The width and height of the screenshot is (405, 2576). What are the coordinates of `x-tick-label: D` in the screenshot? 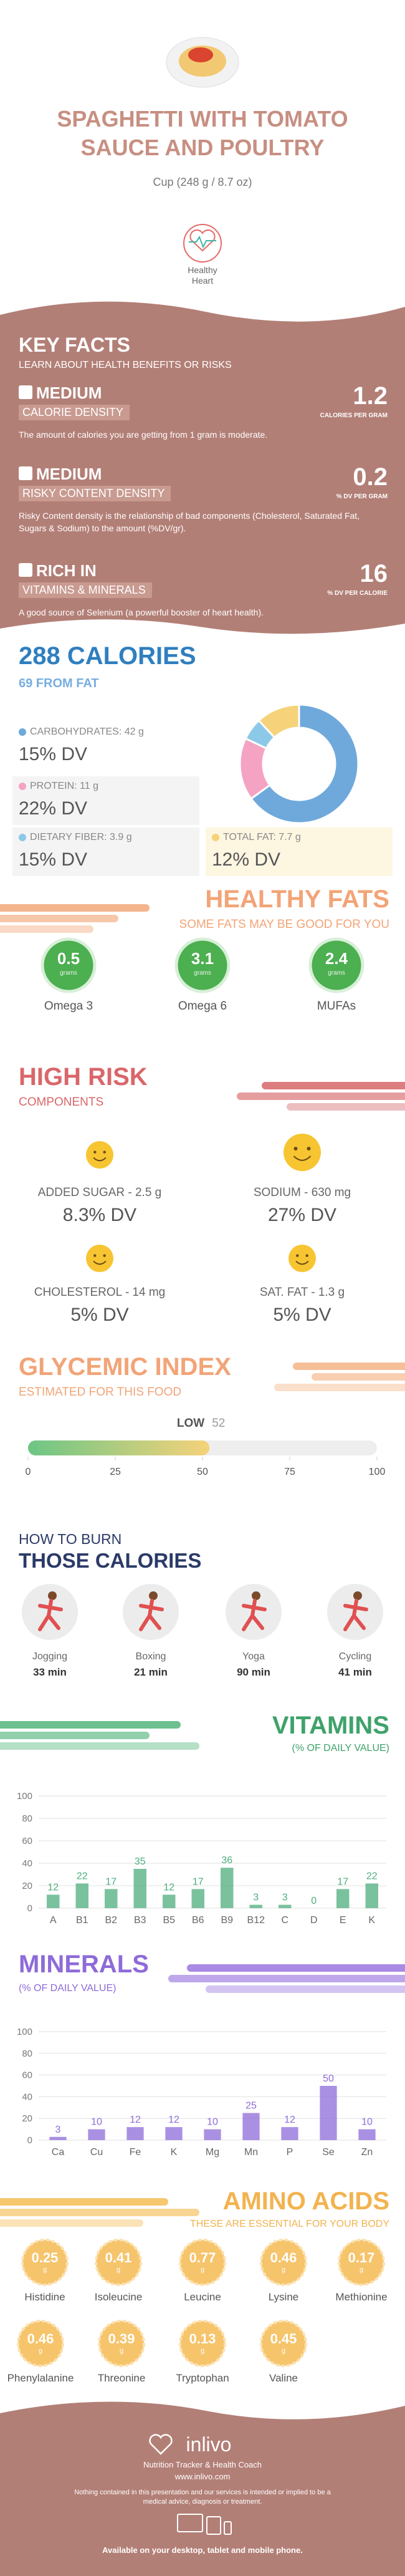 It's located at (314, 1920).